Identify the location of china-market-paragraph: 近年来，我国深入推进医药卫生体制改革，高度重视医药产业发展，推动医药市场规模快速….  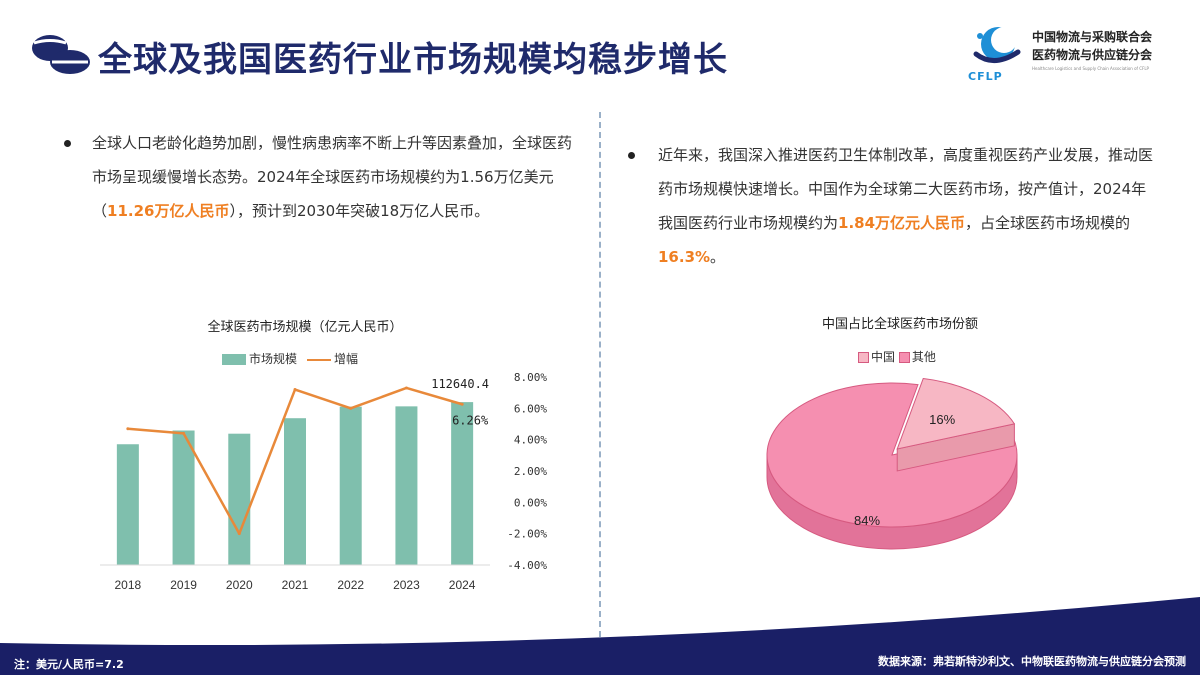
(908, 206).